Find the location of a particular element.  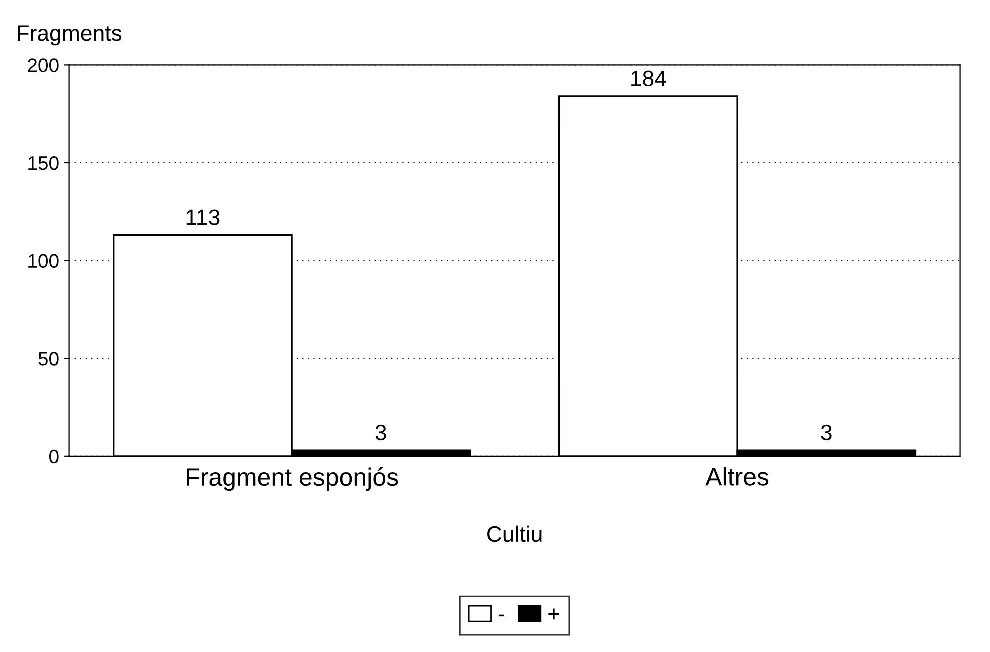

y-tick-label: 150 is located at coordinates (43, 163).